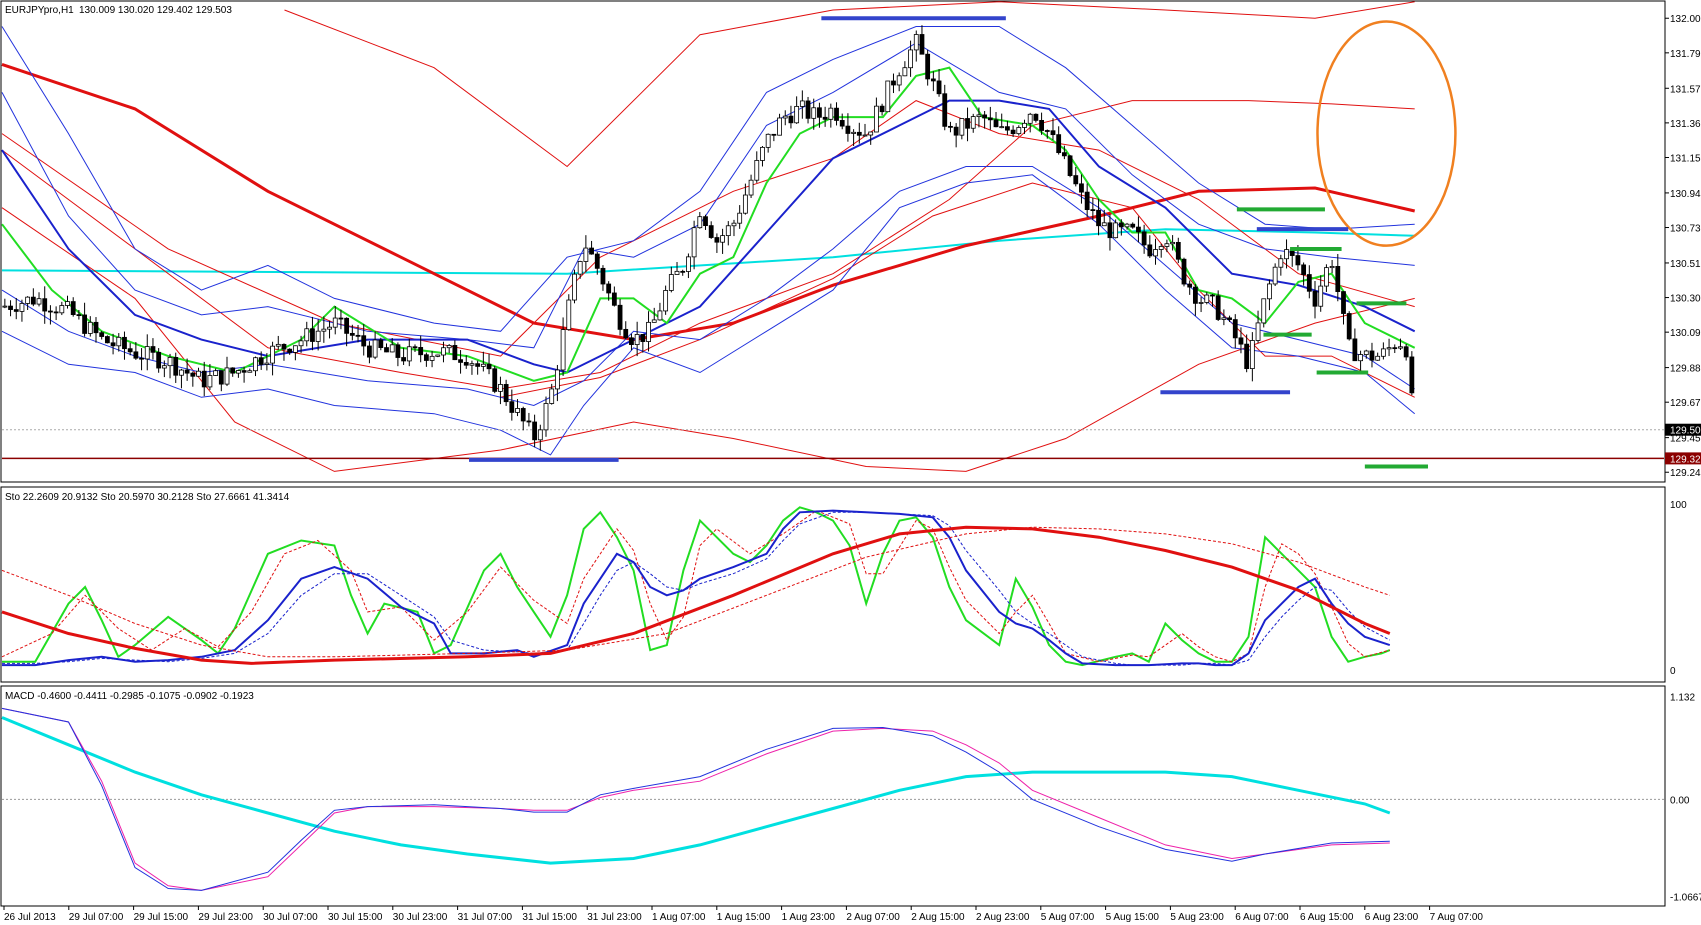  What do you see at coordinates (696, 586) in the screenshot?
I see `stochastic-line` at bounding box center [696, 586].